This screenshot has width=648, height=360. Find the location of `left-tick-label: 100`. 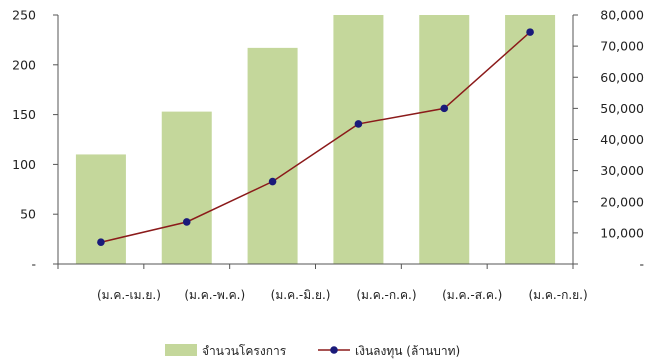

left-tick-label: 100 is located at coordinates (24, 164).